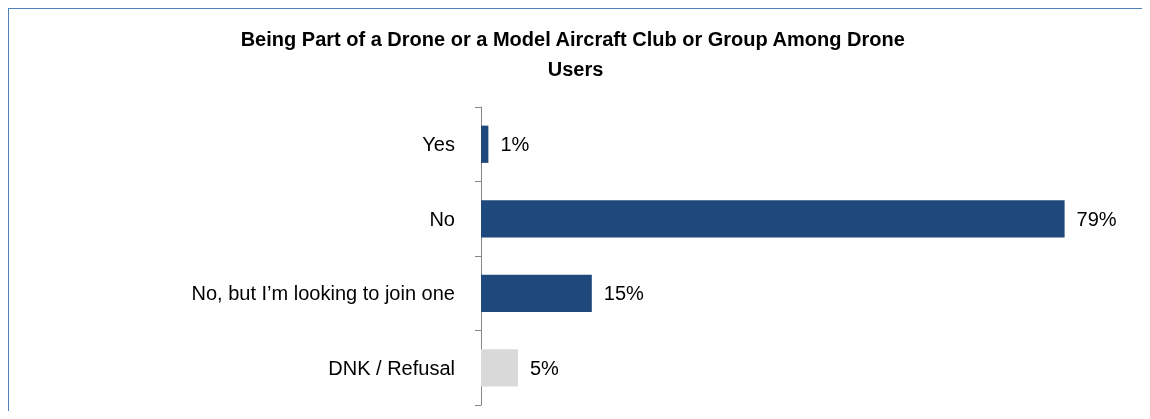 Image resolution: width=1150 pixels, height=419 pixels. Describe the element at coordinates (391, 367) in the screenshot. I see `y-tick-label: DNK / Refusal` at that location.